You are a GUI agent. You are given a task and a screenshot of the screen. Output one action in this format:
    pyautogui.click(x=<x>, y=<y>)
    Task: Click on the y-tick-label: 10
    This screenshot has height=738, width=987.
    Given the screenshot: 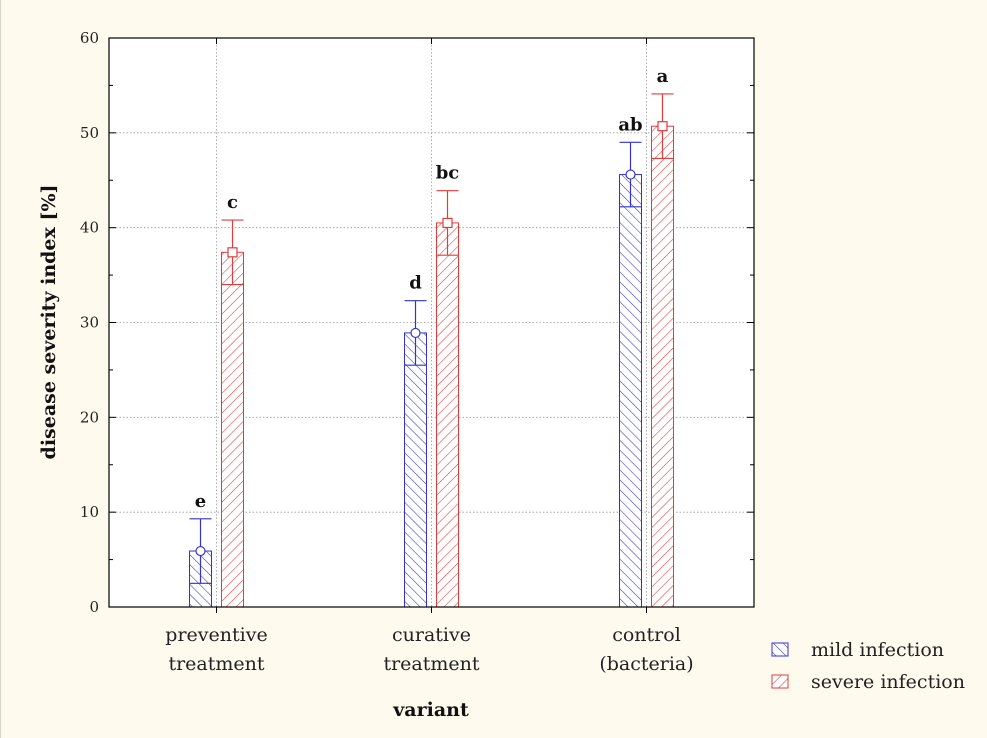 What is the action you would take?
    pyautogui.click(x=89, y=512)
    